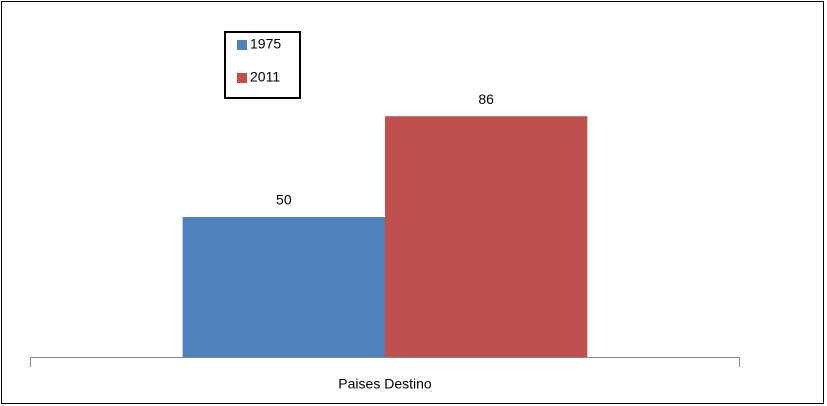  What do you see at coordinates (265, 44) in the screenshot?
I see `legend-label: 1975` at bounding box center [265, 44].